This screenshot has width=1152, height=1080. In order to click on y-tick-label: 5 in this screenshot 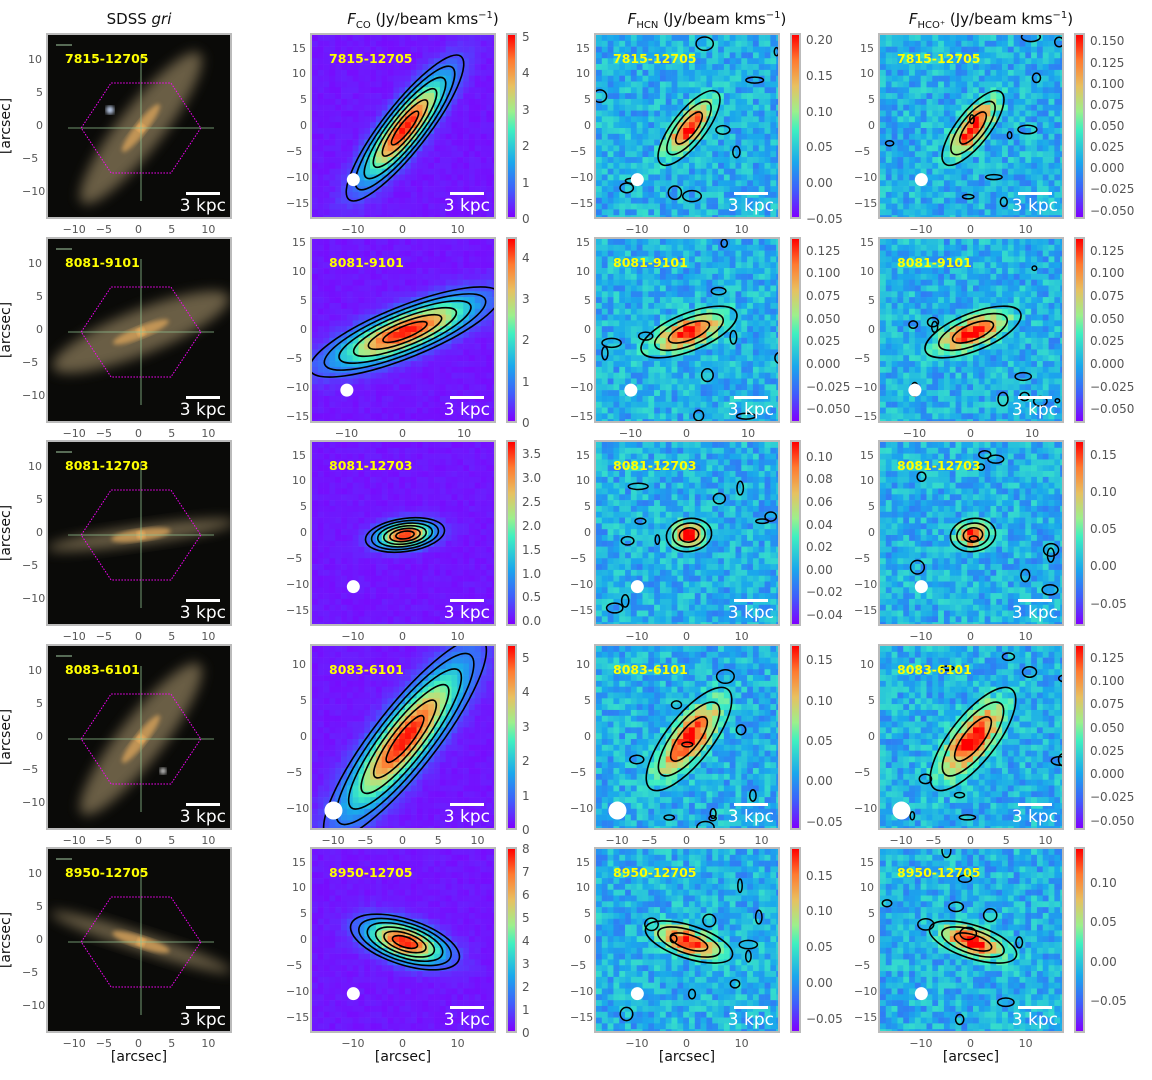, I will do `click(303, 100)`.